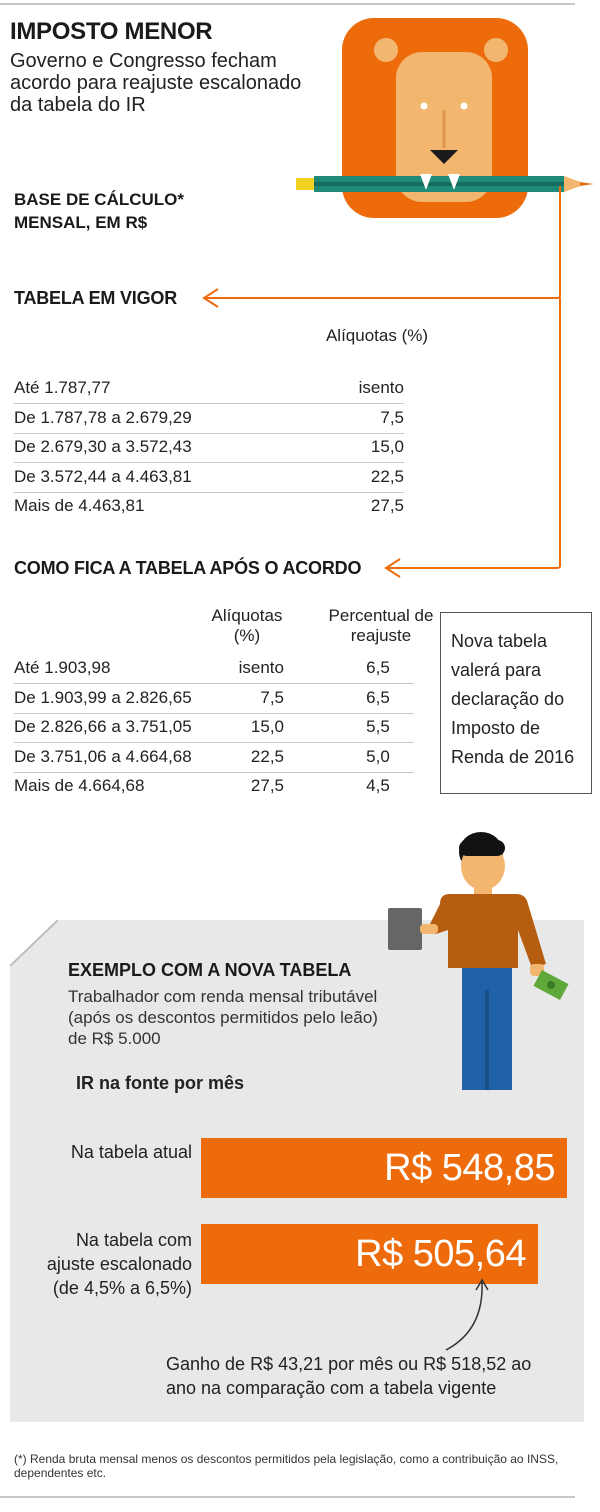 The image size is (600, 1512). I want to click on top-rule, so click(287, 4).